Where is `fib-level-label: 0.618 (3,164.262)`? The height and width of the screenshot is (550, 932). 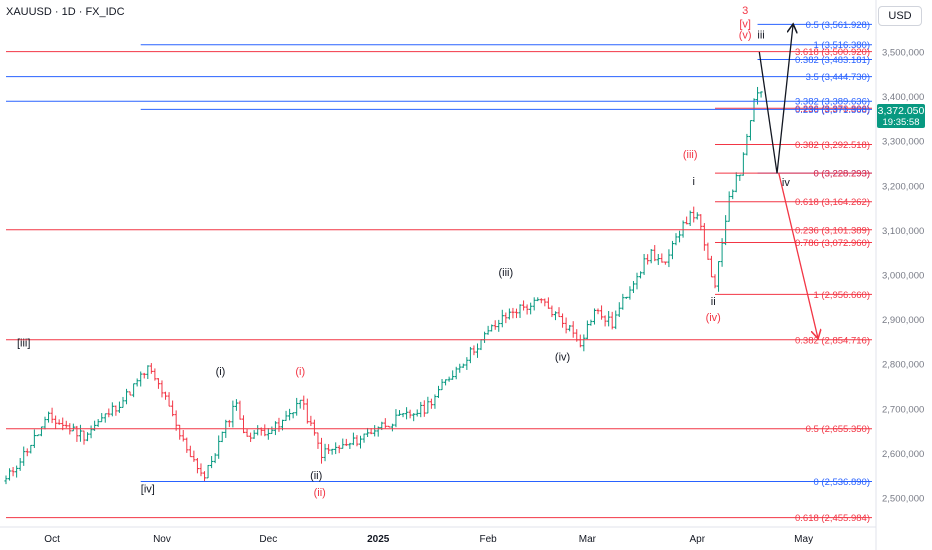 fib-level-label: 0.618 (3,164.262) is located at coordinates (832, 202).